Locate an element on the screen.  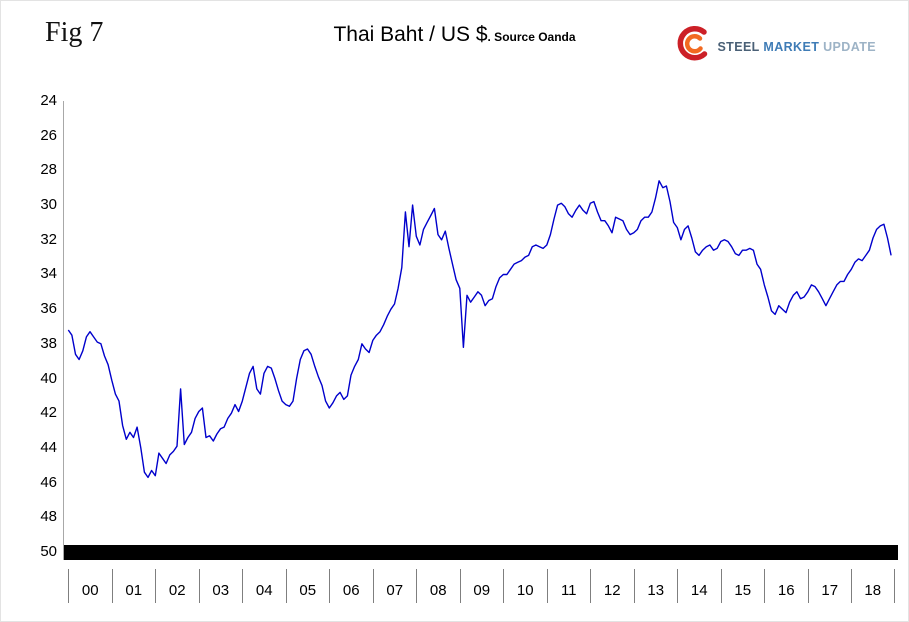
steel-market-update-logo: STEEL MARKET UPDATE is located at coordinates (774, 46).